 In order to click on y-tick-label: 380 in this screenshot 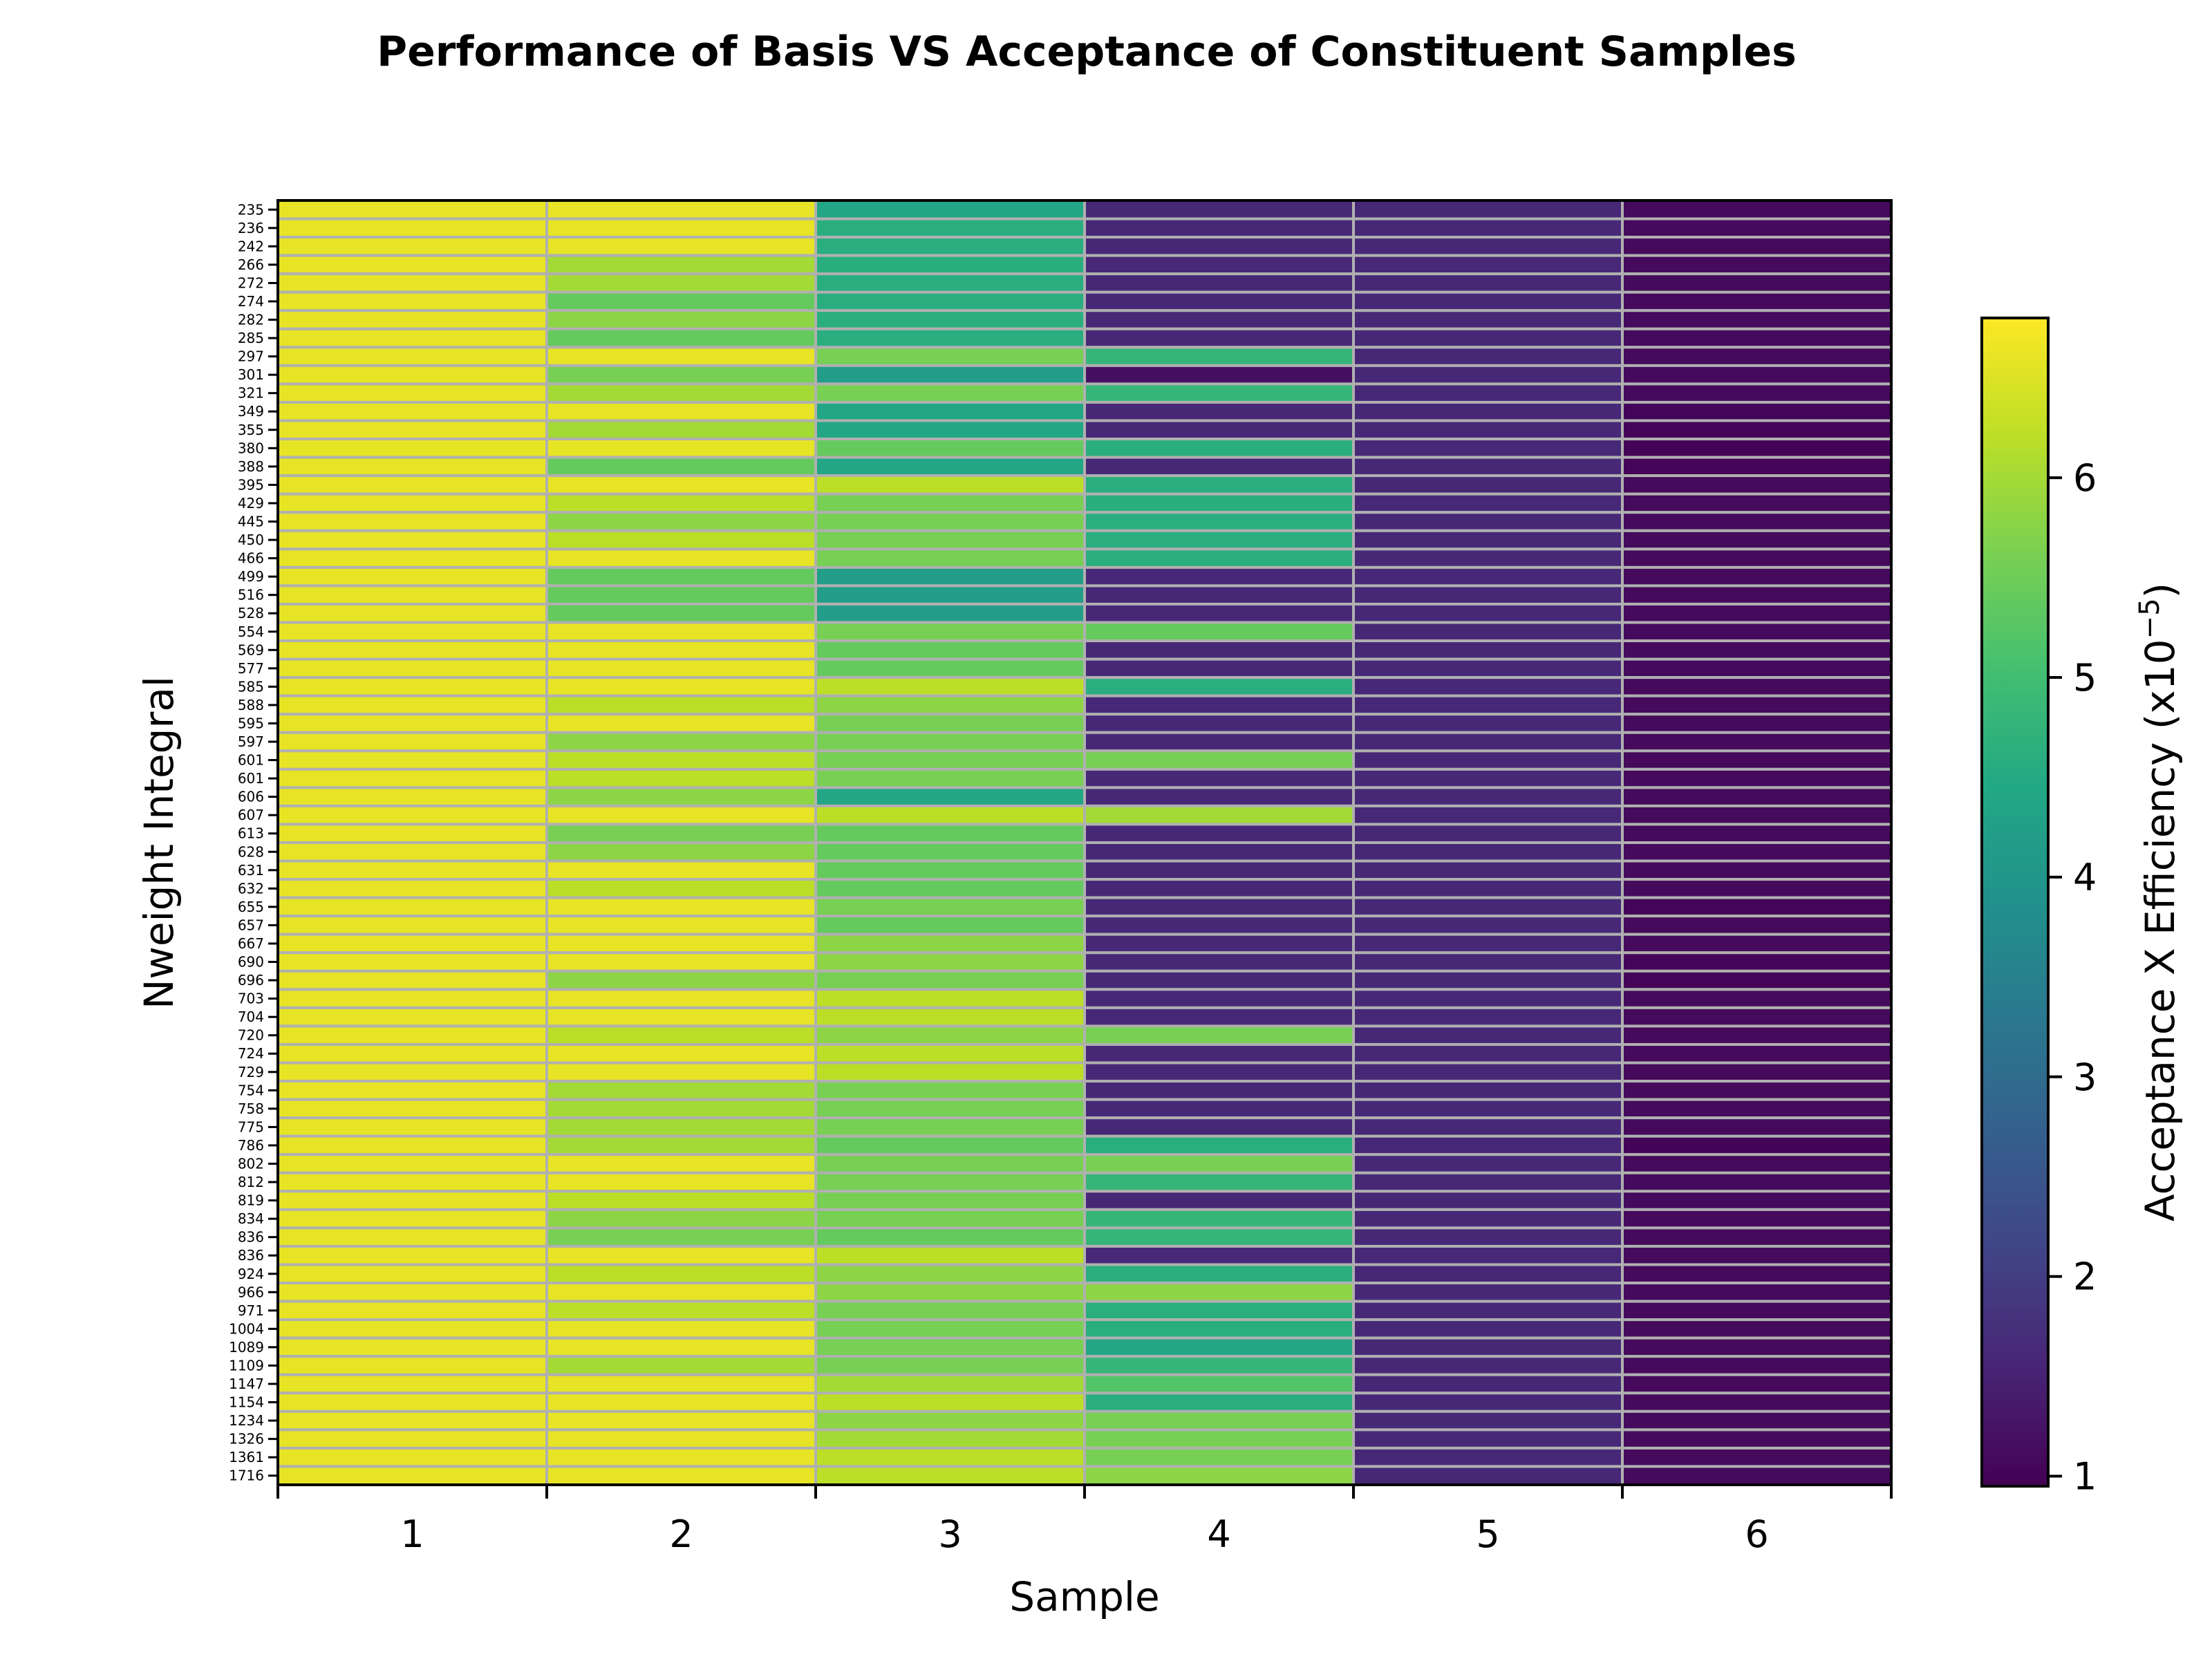, I will do `click(251, 448)`.